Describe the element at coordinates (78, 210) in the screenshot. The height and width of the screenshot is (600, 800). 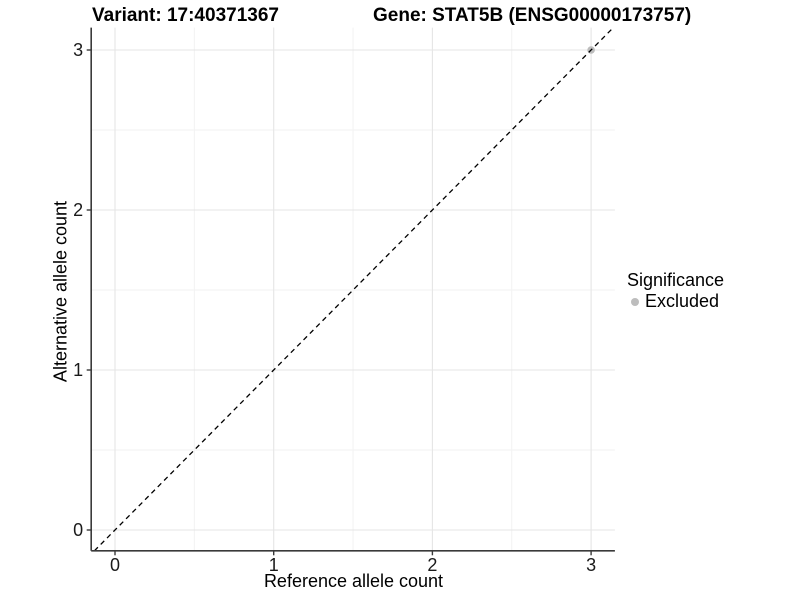
I see `y-tick-label: 2` at that location.